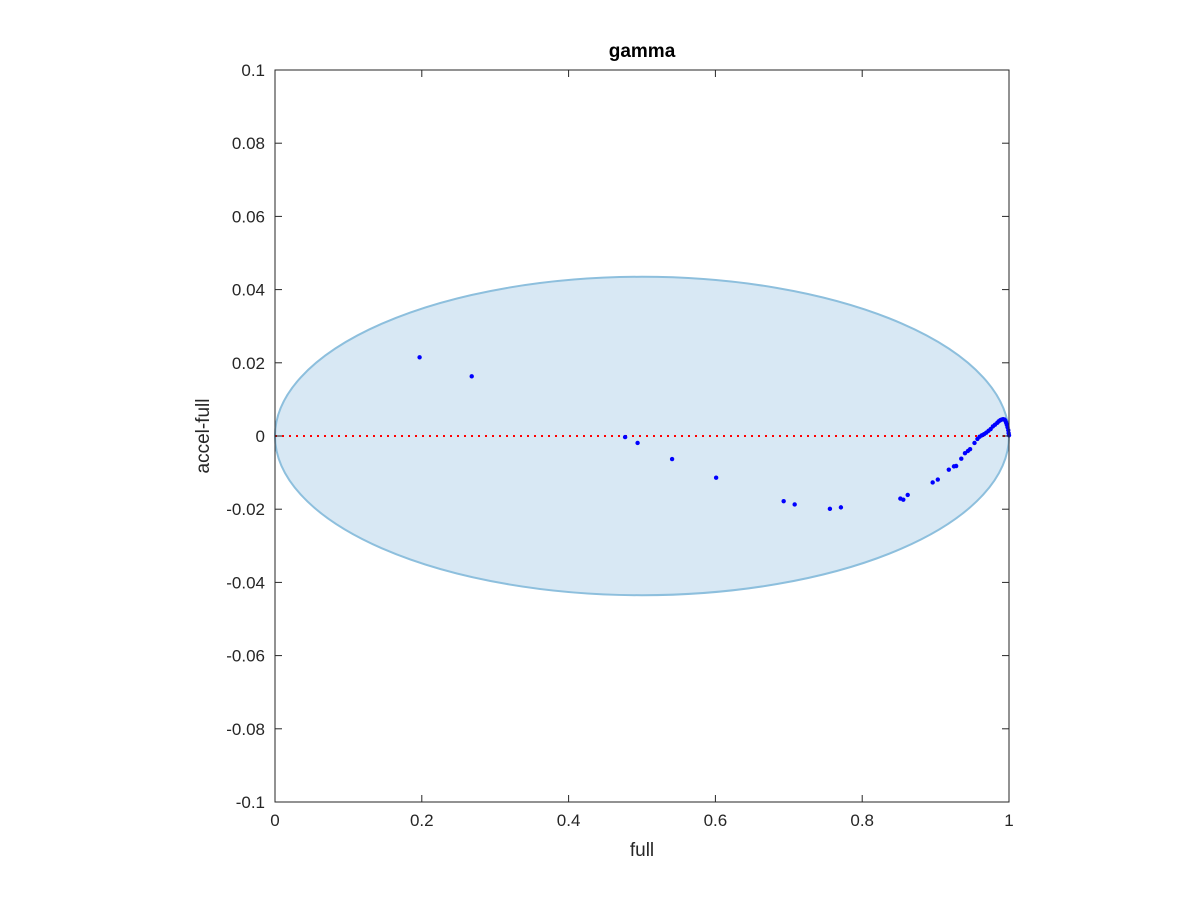 The width and height of the screenshot is (1200, 900). What do you see at coordinates (248, 143) in the screenshot?
I see `y-tick-label: 0.08` at bounding box center [248, 143].